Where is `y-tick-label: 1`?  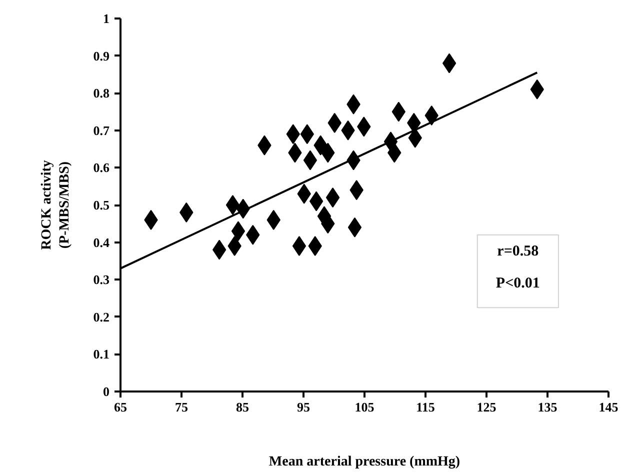
y-tick-label: 1 is located at coordinates (106, 18).